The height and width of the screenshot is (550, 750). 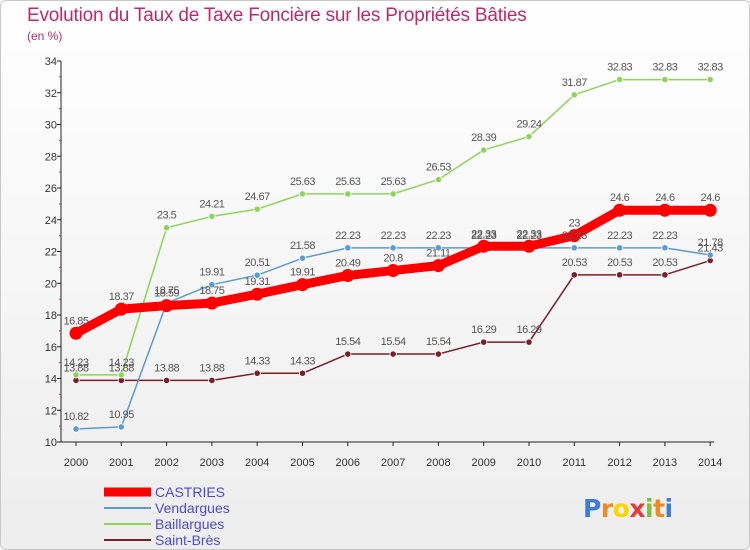 I want to click on y-tick-label: 22, so click(x=51, y=253).